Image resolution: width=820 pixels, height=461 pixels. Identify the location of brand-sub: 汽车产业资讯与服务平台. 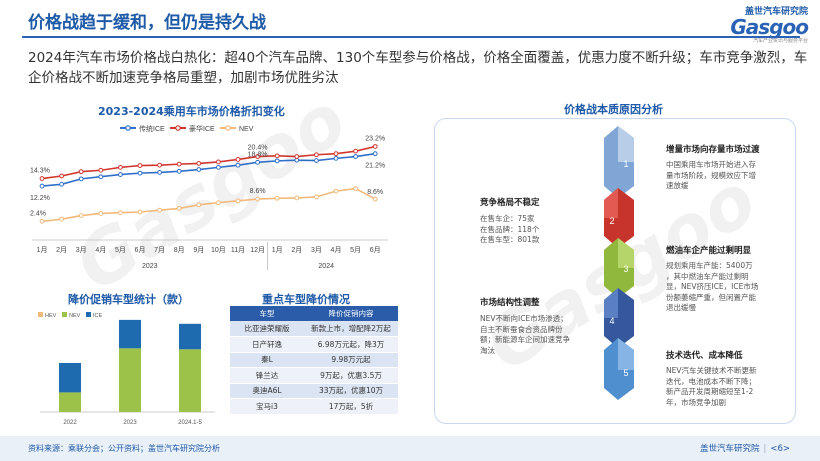
(780, 41).